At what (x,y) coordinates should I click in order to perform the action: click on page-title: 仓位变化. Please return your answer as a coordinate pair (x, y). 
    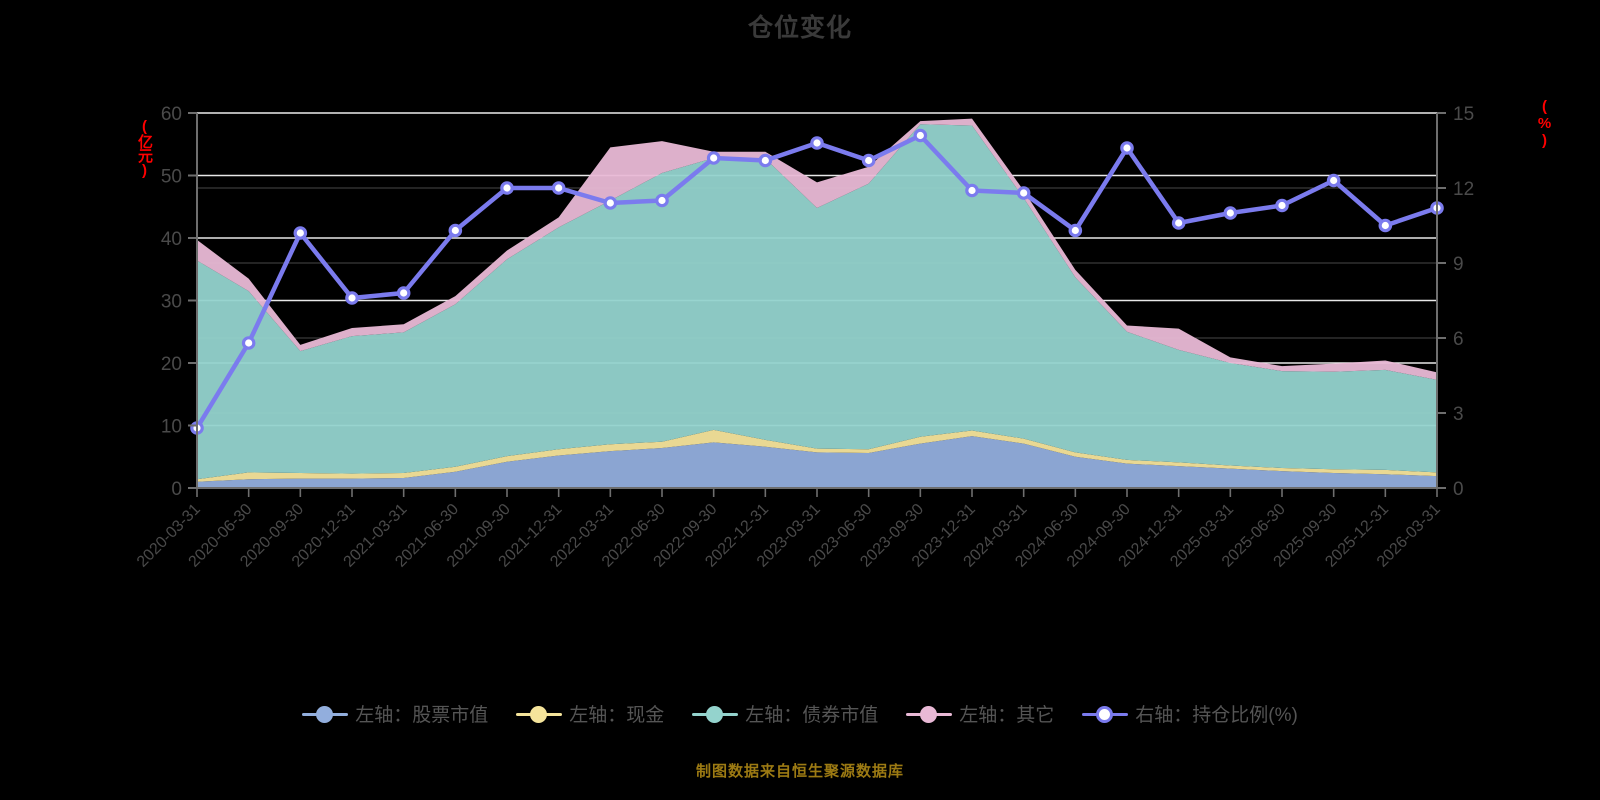
    Looking at the image, I should click on (799, 28).